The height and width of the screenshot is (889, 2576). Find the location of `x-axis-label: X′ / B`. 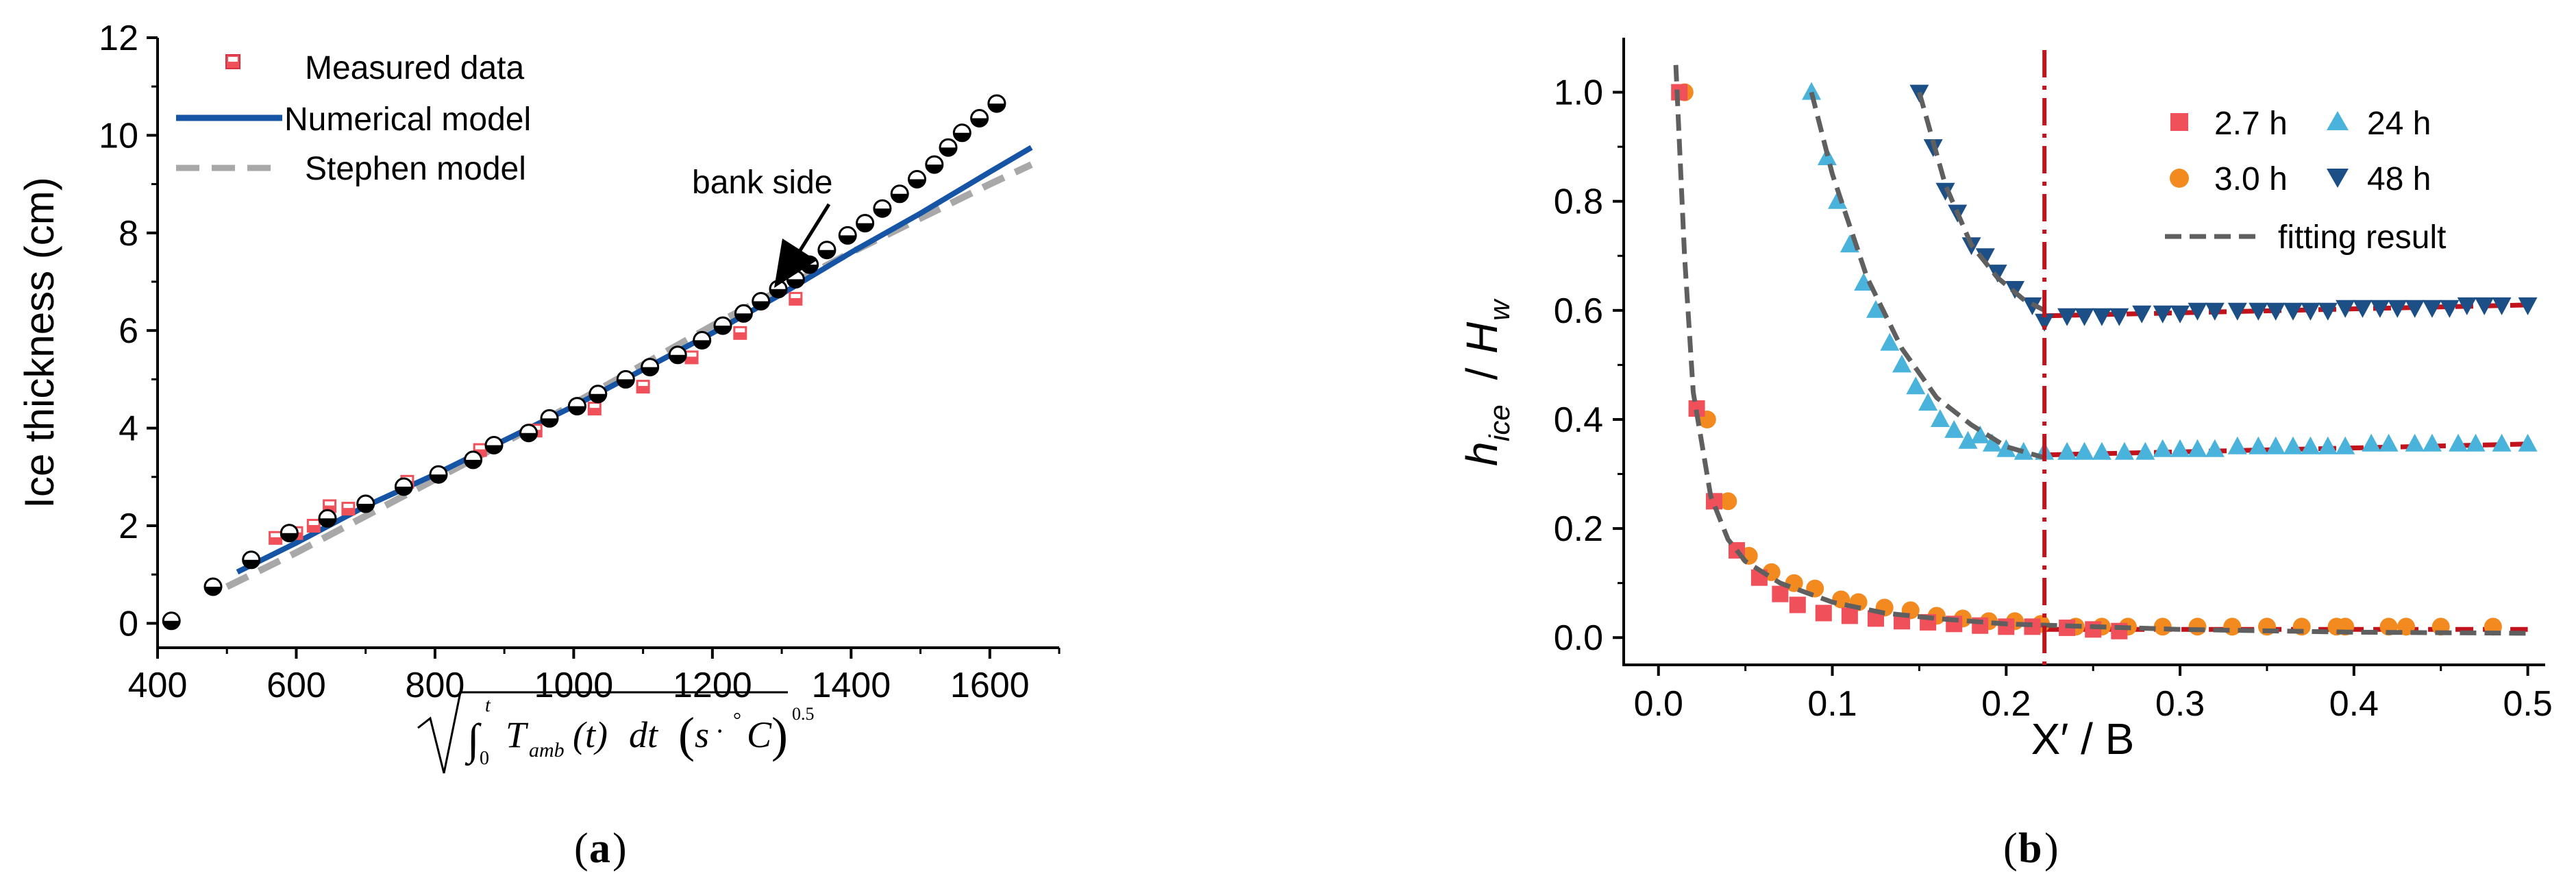

x-axis-label: X′ / B is located at coordinates (2083, 739).